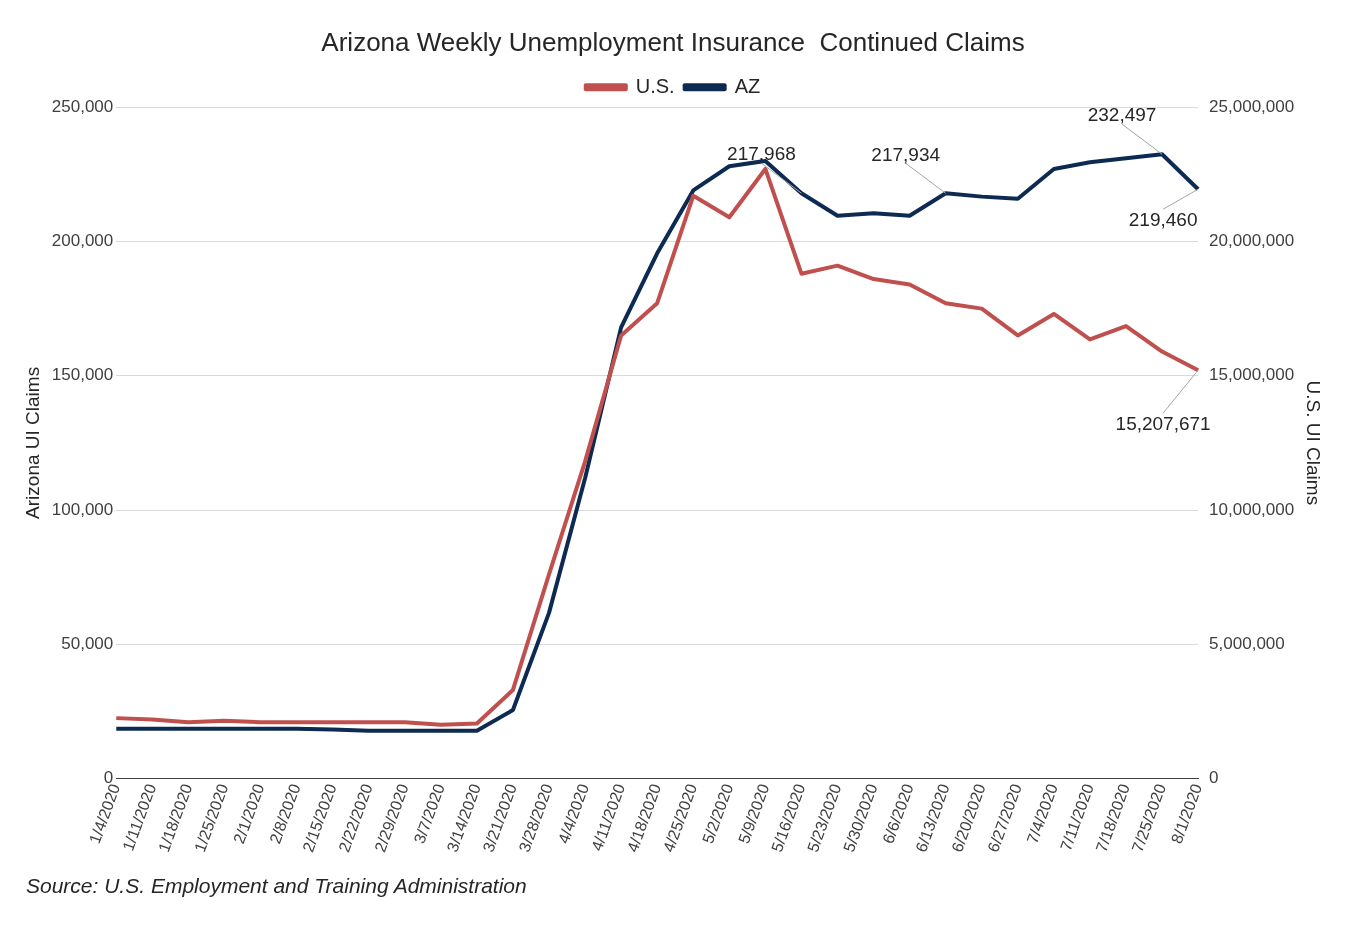 The width and height of the screenshot is (1349, 936). What do you see at coordinates (1163, 220) in the screenshot?
I see `data-label: 219,460` at bounding box center [1163, 220].